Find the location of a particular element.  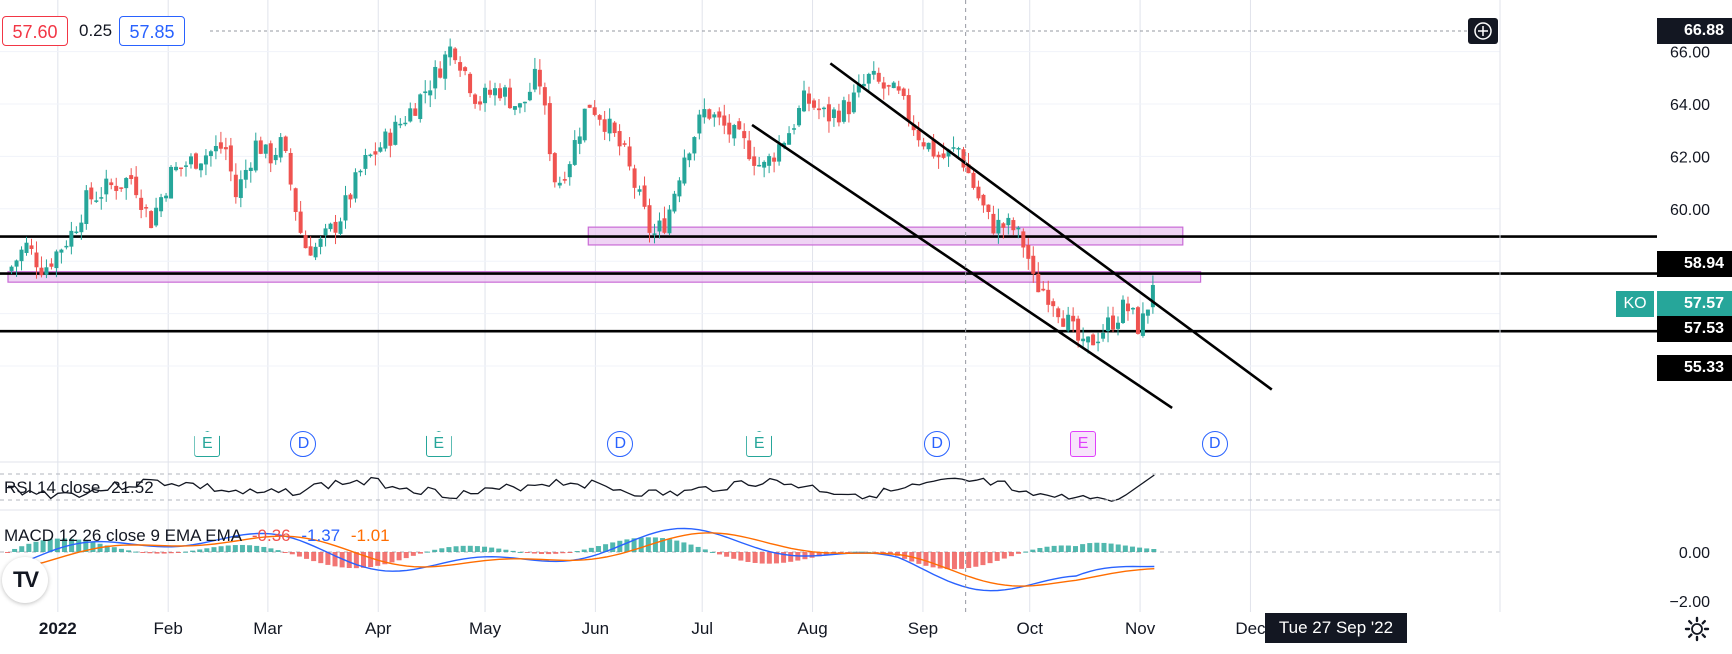

plus-circle-icon is located at coordinates (1483, 31).